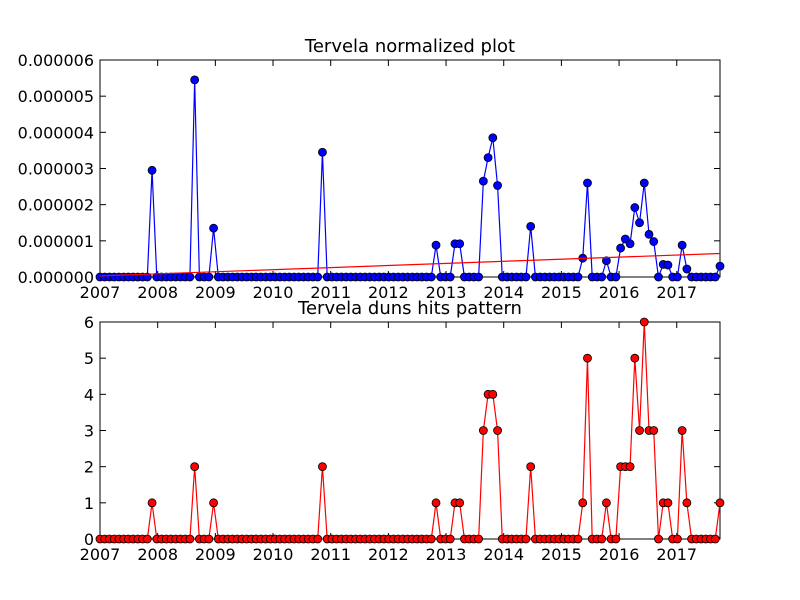 The height and width of the screenshot is (600, 800). What do you see at coordinates (56, 241) in the screenshot?
I see `y-tick-label: 0.000001` at bounding box center [56, 241].